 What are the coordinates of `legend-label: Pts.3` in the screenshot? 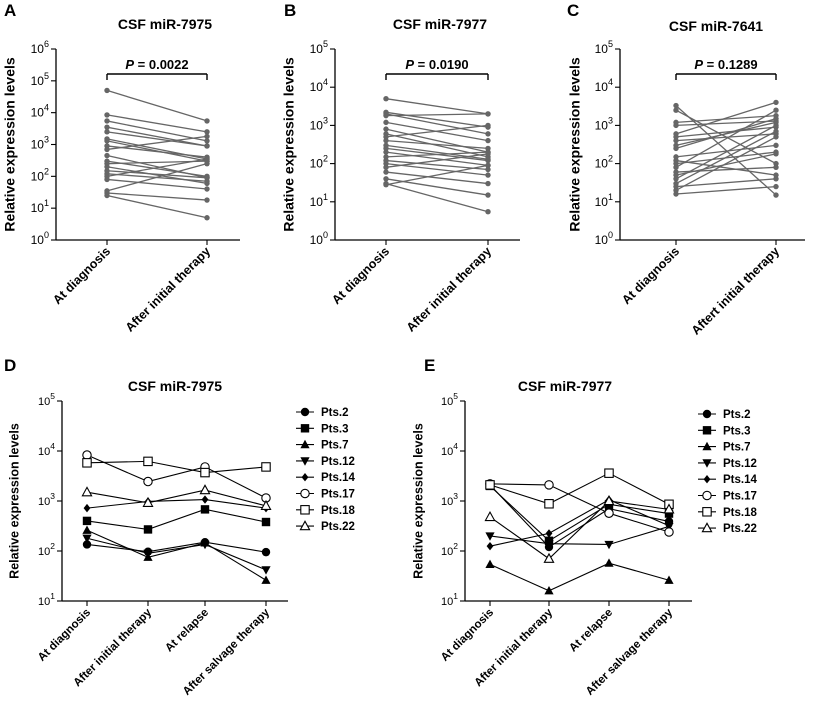 It's located at (335, 429).